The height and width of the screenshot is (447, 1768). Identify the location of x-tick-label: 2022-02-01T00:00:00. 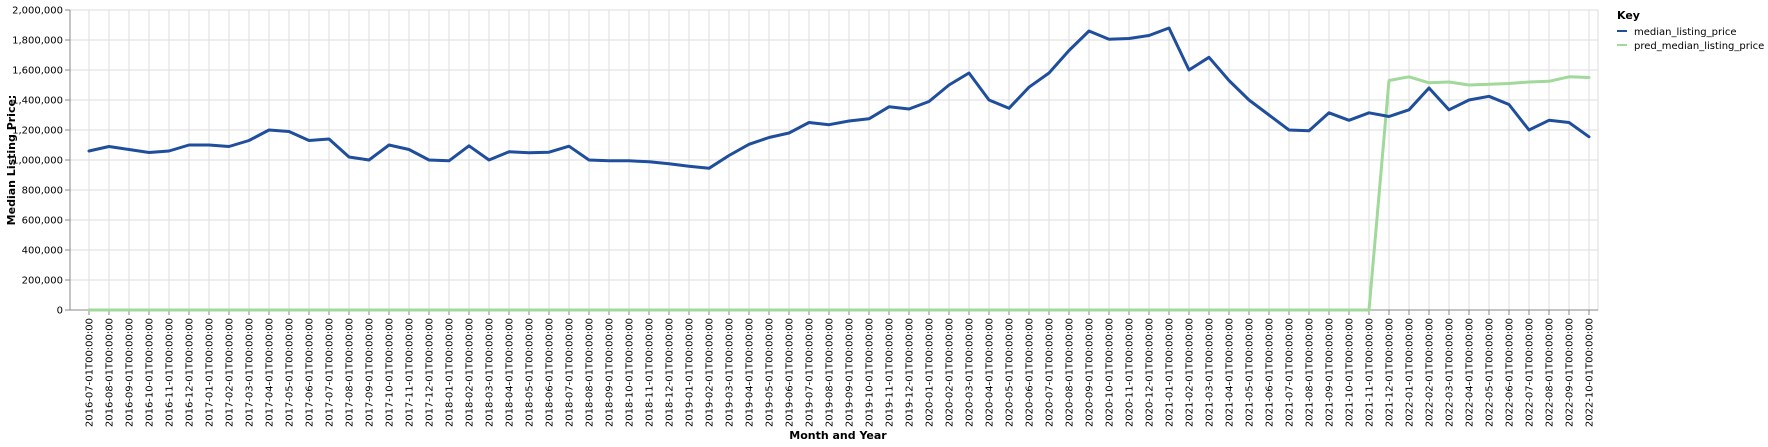
(1430, 372).